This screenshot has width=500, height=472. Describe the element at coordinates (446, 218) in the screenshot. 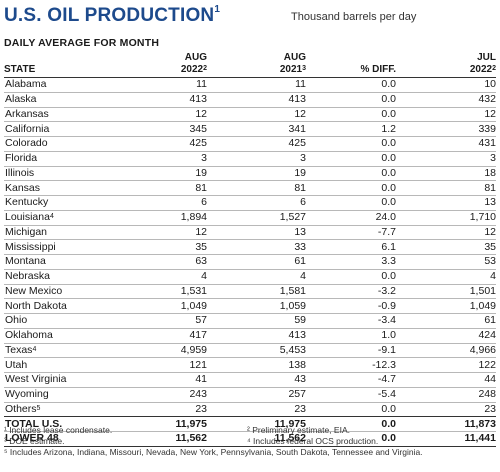

I see `jul-2022-cell: 1,710` at that location.